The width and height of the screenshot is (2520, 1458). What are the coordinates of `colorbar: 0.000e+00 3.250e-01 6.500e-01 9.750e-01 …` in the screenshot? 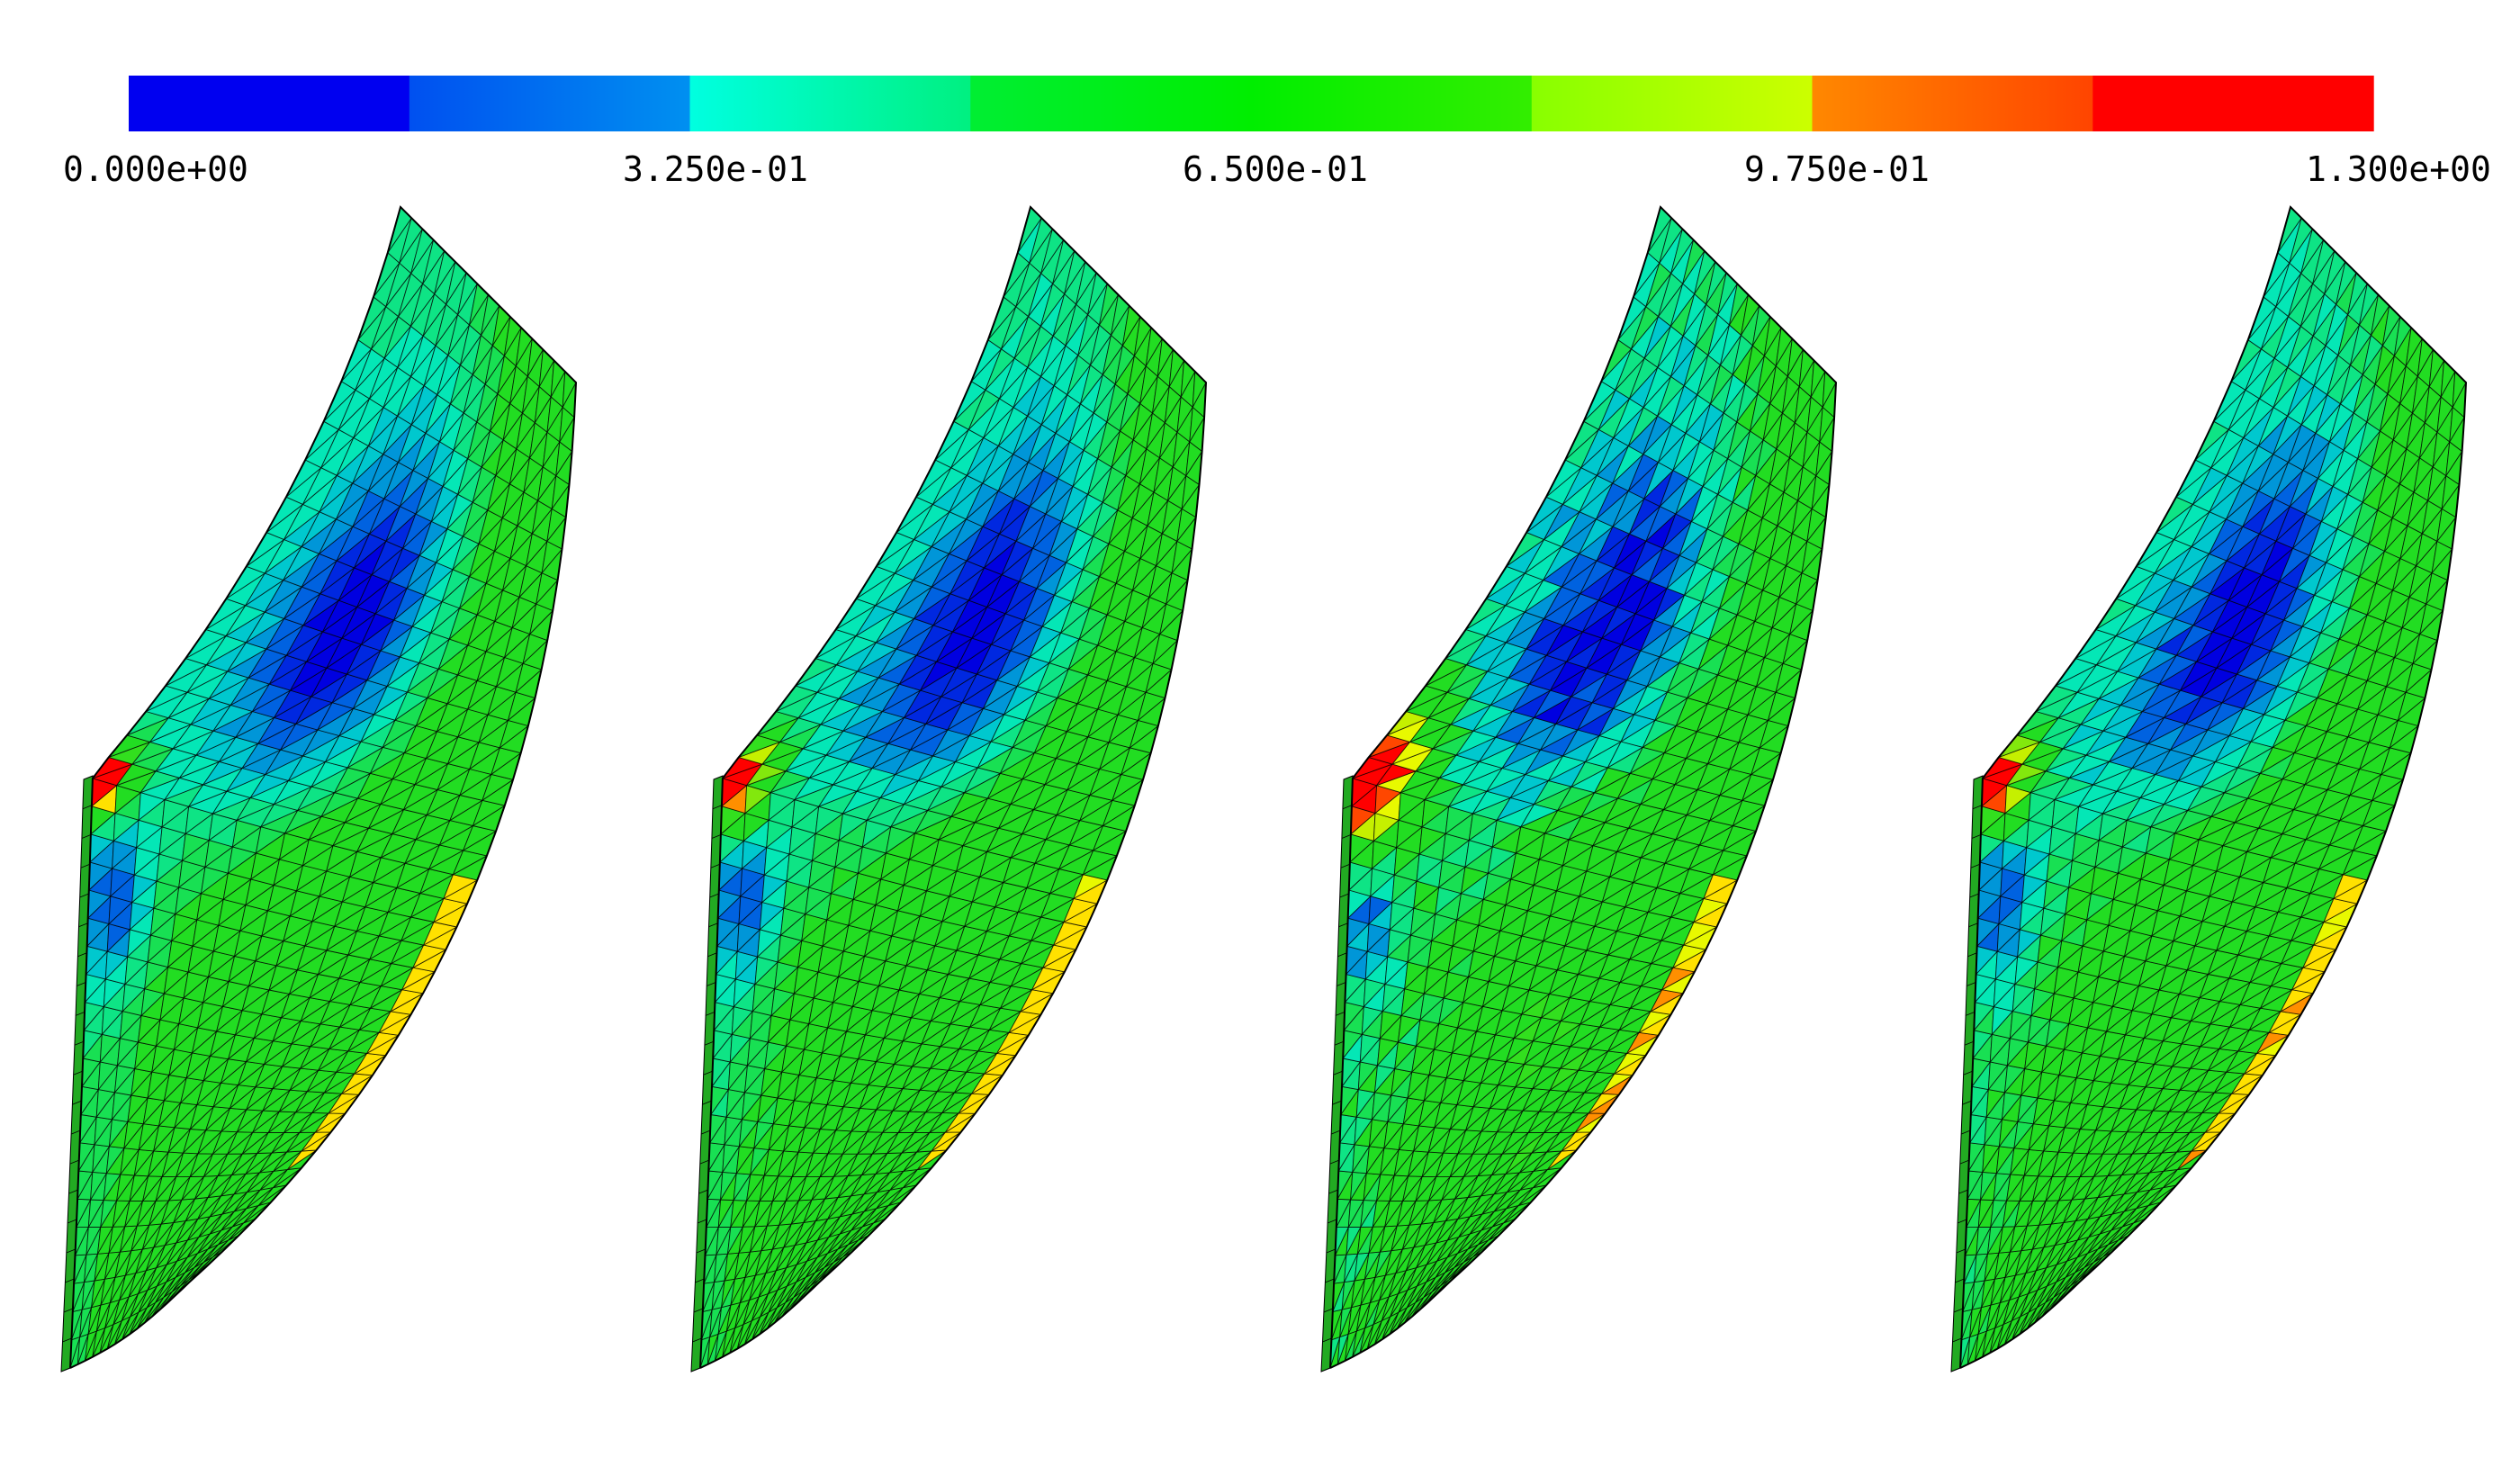 It's located at (1277, 132).